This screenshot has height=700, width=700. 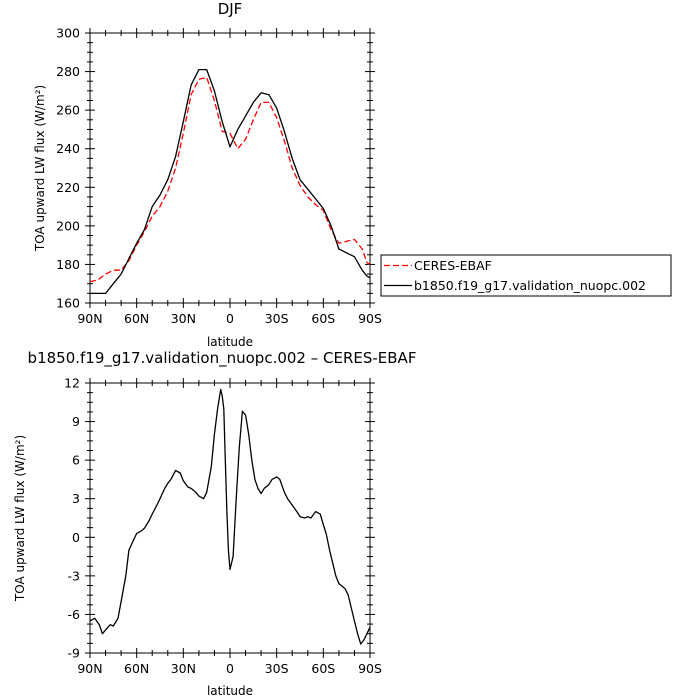 I want to click on y-tick-label: 6, so click(x=76, y=460).